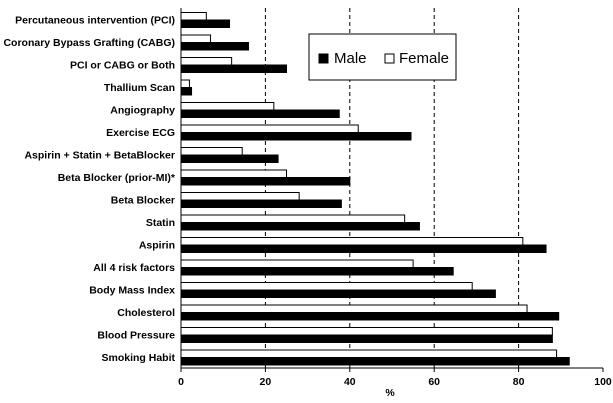 The image size is (613, 403). I want to click on category-label-8: Beta Blocker, so click(143, 200).